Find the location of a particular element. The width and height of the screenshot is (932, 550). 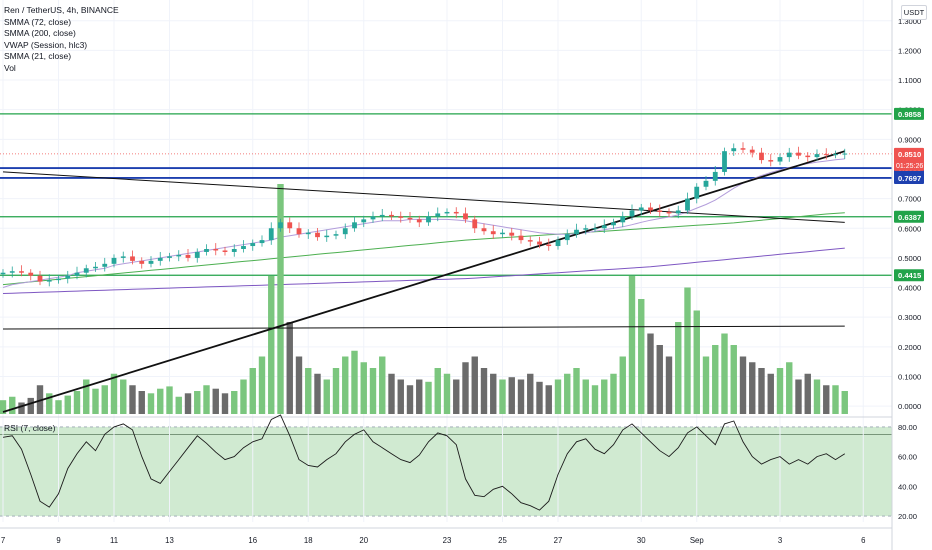

symbol-title: Ren / TetherUS, 4h, BINANCE is located at coordinates (61, 10).